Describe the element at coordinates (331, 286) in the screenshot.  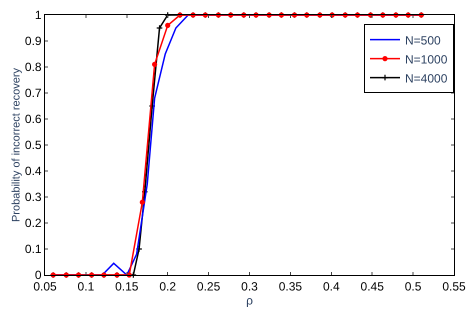
I see `x-tick-label: 0.4` at that location.